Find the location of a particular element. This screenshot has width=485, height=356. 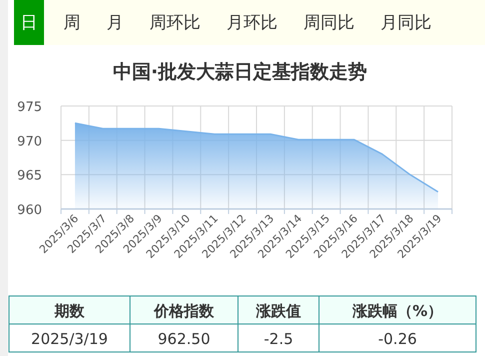

chart-title: 中国·批发大蒜日定基指数走势 is located at coordinates (240, 72).